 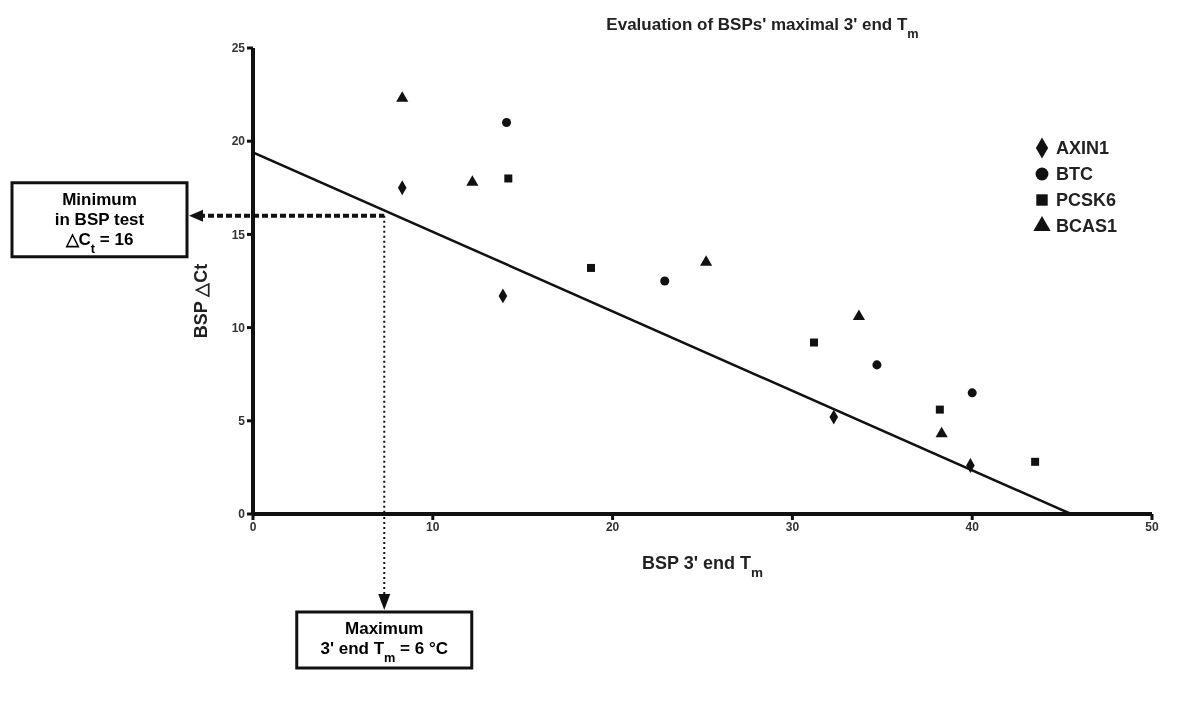 What do you see at coordinates (238, 327) in the screenshot?
I see `y-tick-label: 10` at bounding box center [238, 327].